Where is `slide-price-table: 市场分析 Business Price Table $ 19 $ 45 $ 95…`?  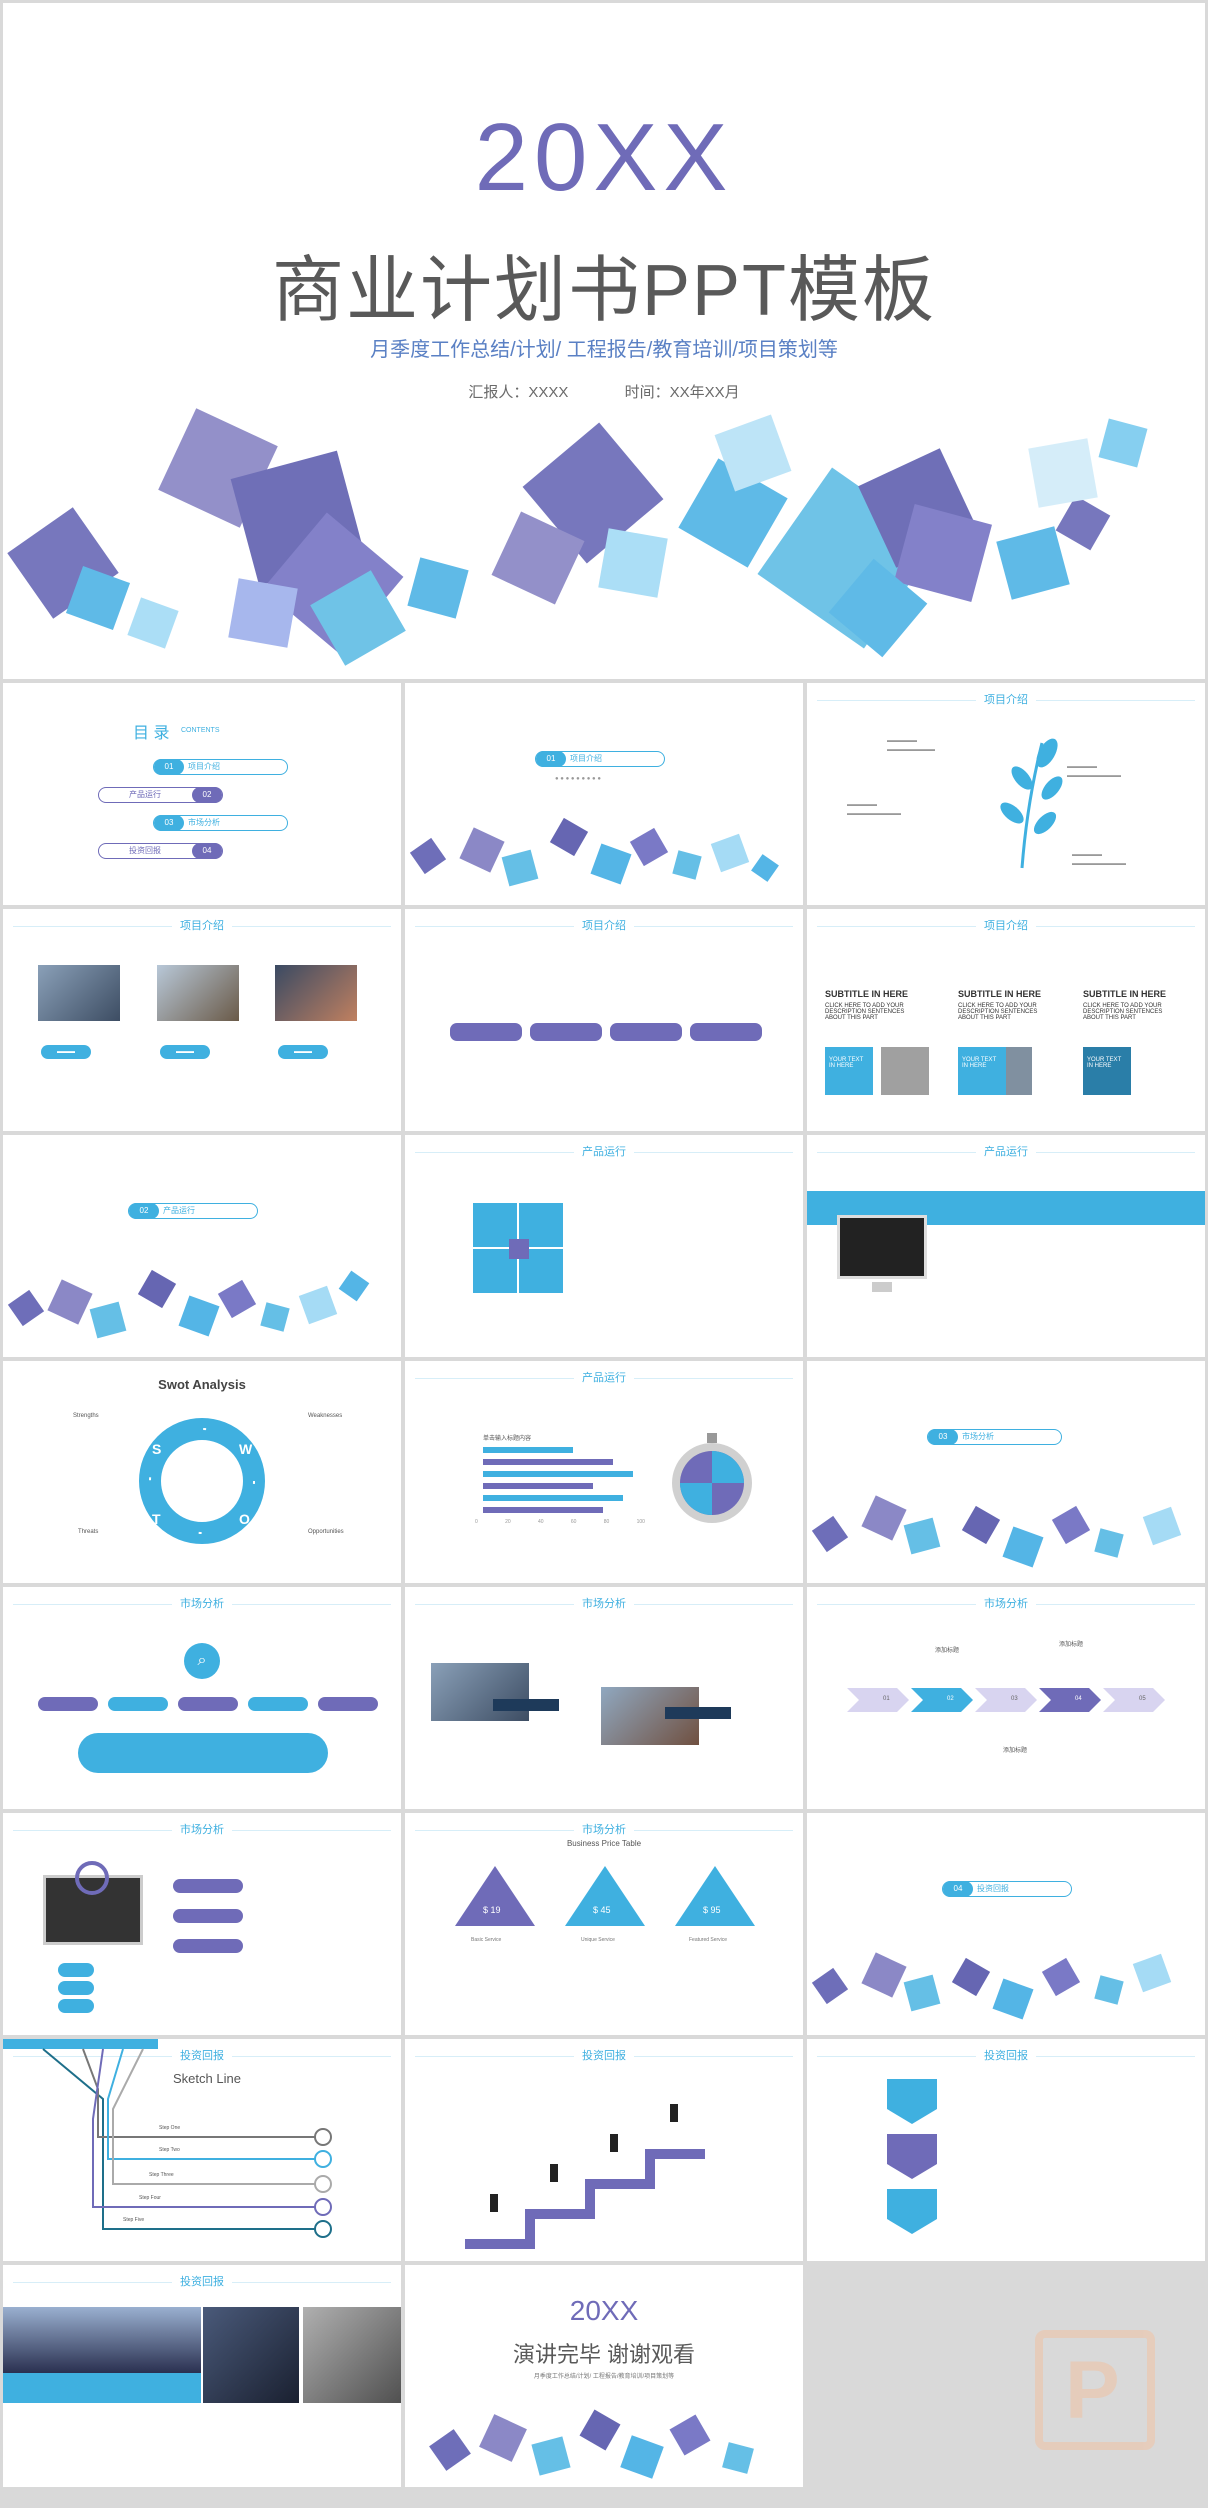 slide-price-table: 市场分析 Business Price Table $ 19 $ 45 $ 95… is located at coordinates (604, 1924).